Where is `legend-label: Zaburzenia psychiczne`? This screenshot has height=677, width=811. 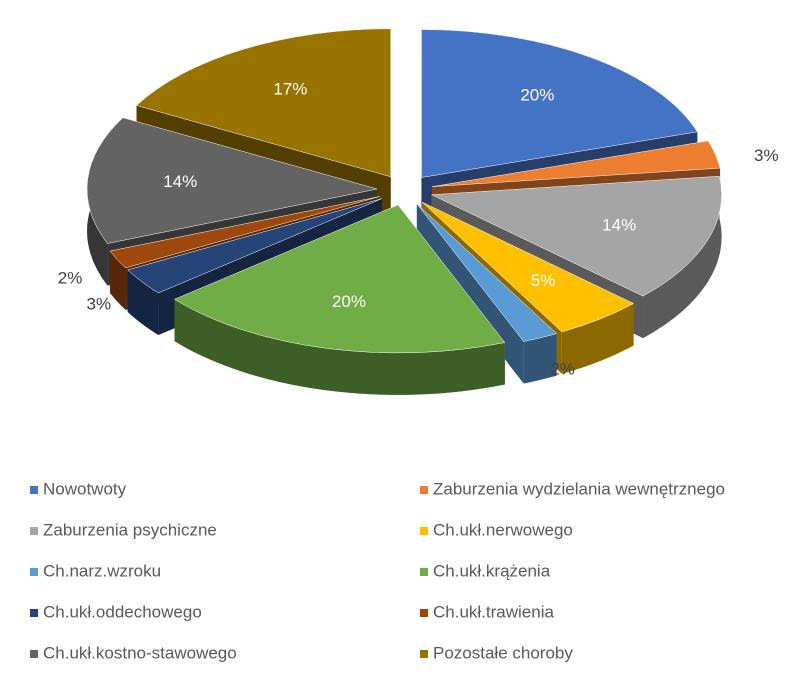 legend-label: Zaburzenia psychiczne is located at coordinates (130, 529).